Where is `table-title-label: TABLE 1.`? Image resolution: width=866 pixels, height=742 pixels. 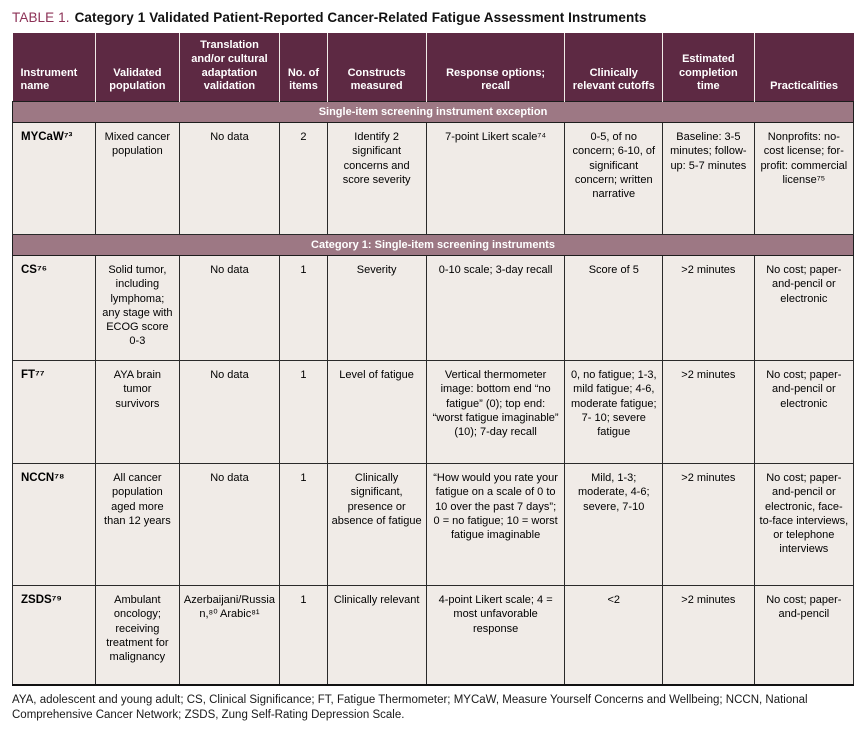 table-title-label: TABLE 1. is located at coordinates (41, 17).